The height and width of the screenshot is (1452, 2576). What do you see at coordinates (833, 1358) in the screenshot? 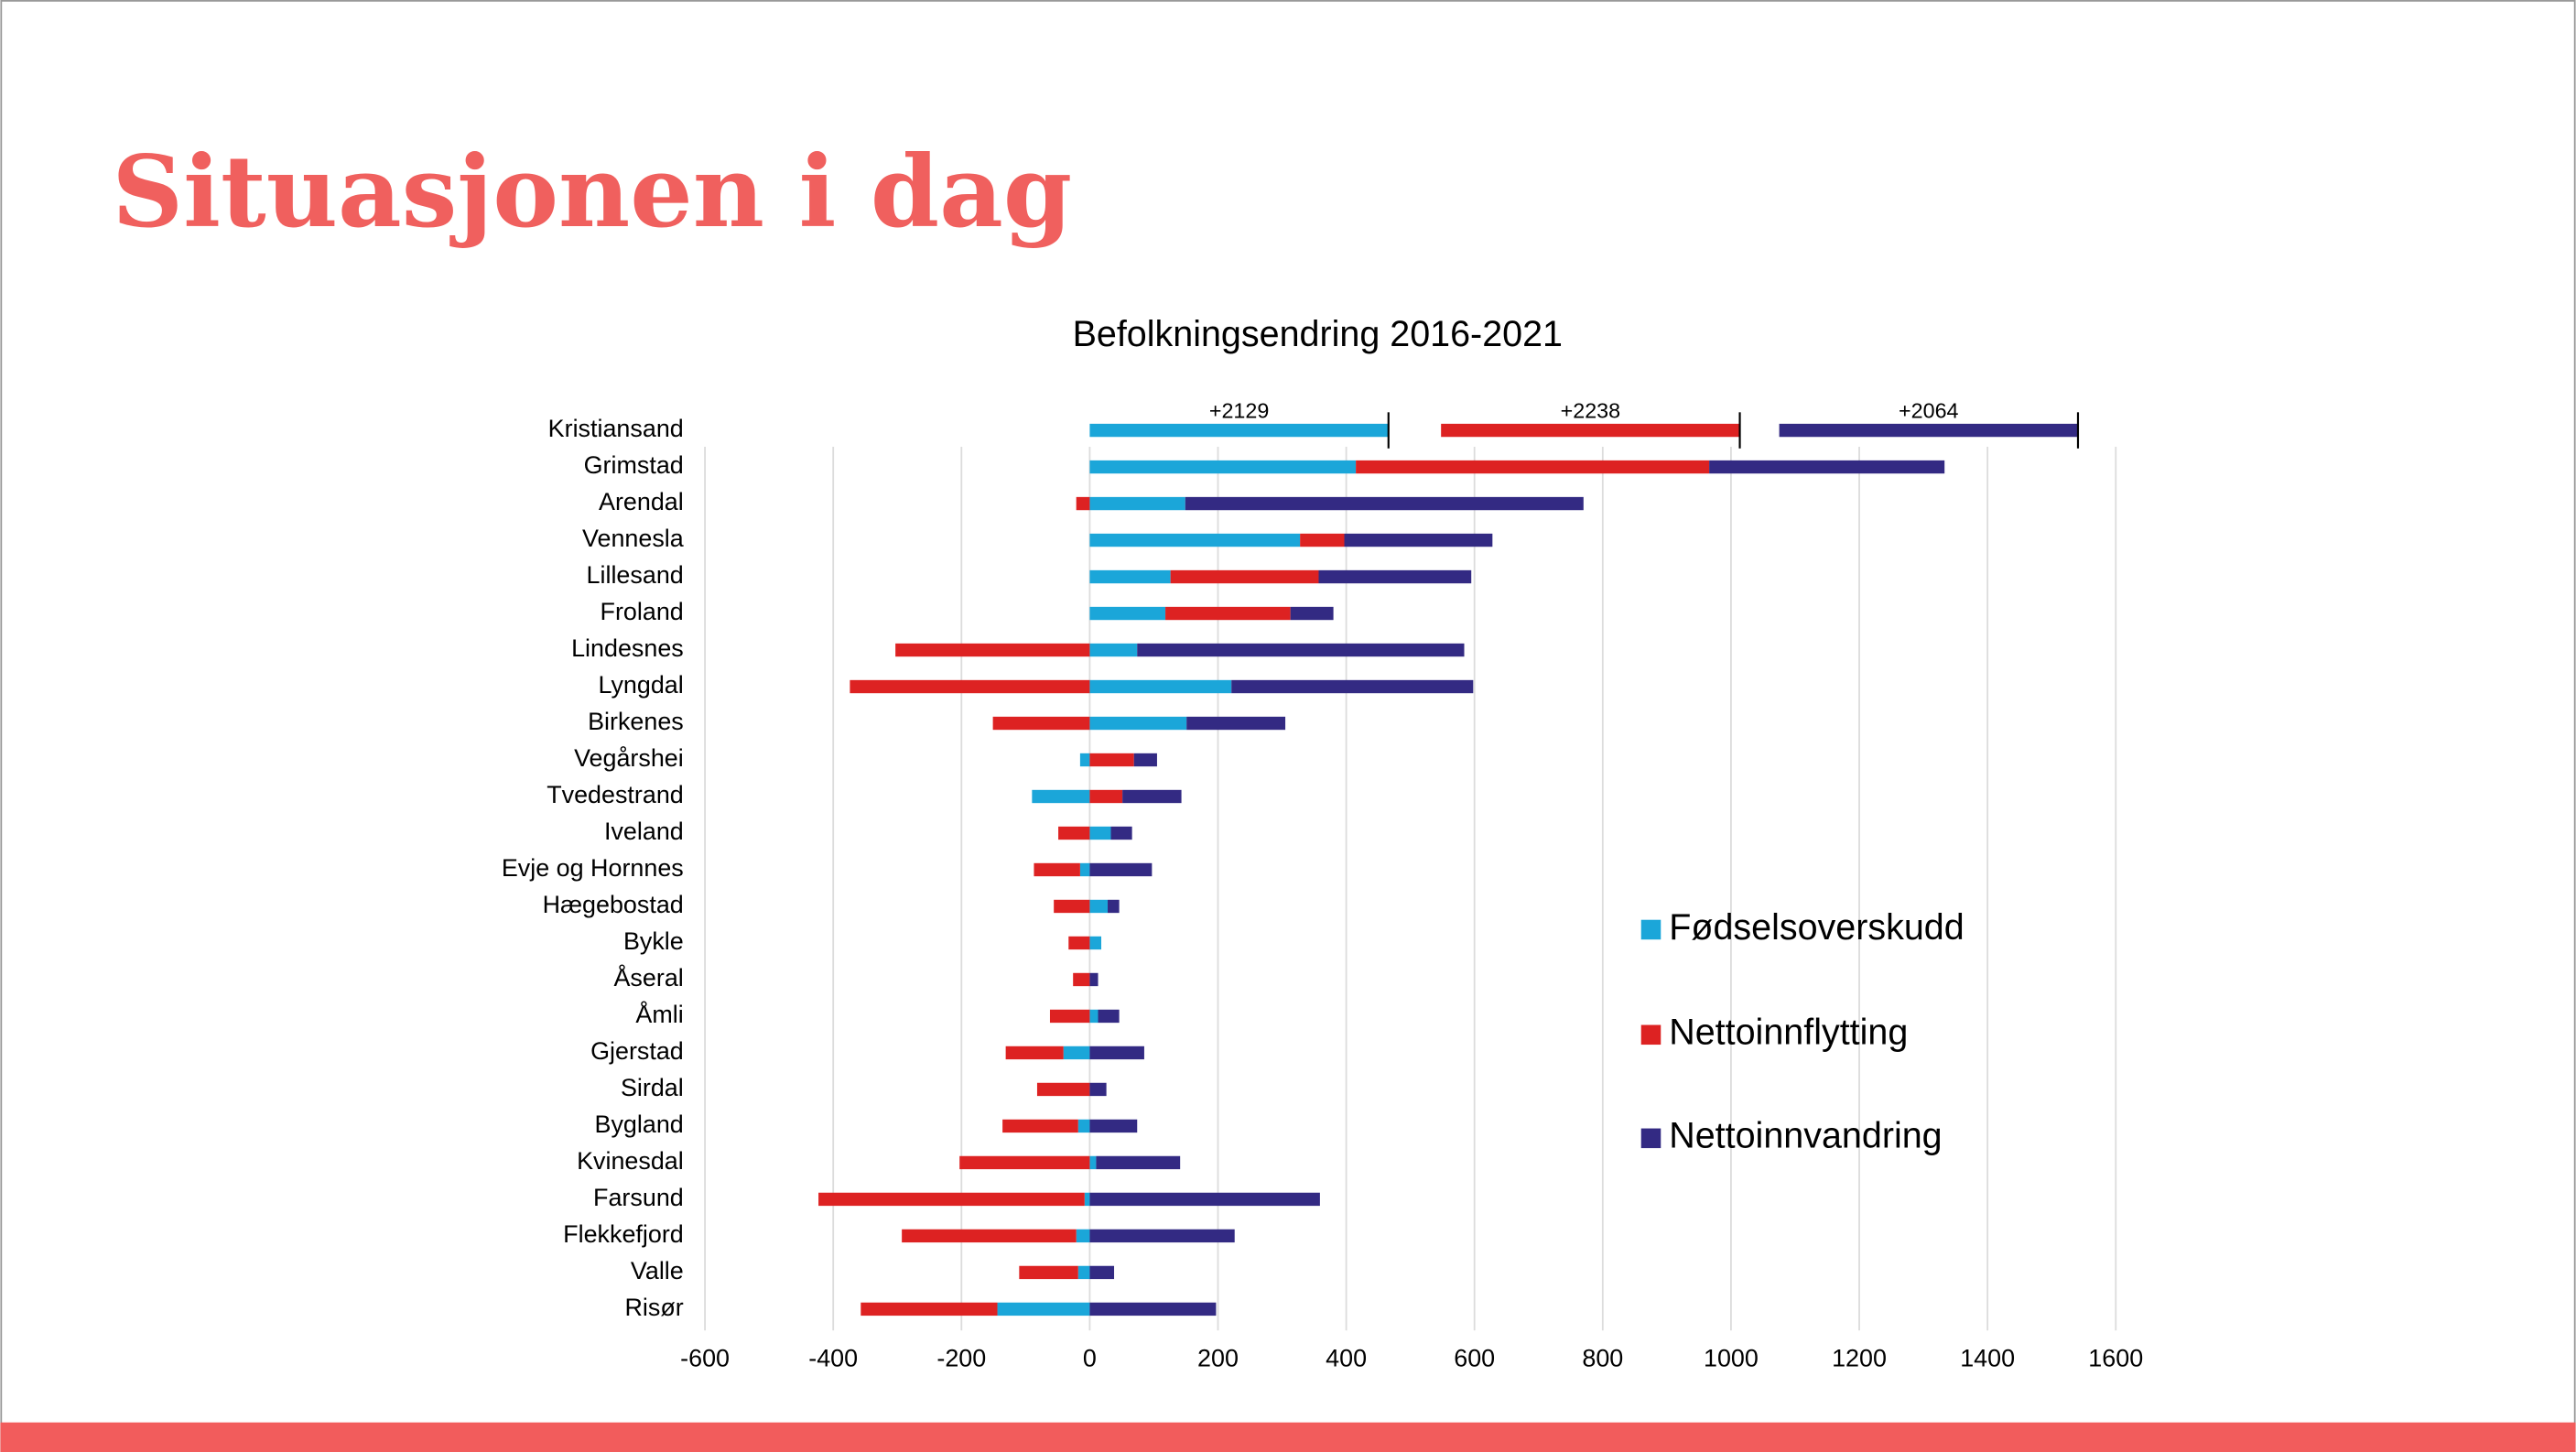
I see `x-tick-label: -400` at bounding box center [833, 1358].